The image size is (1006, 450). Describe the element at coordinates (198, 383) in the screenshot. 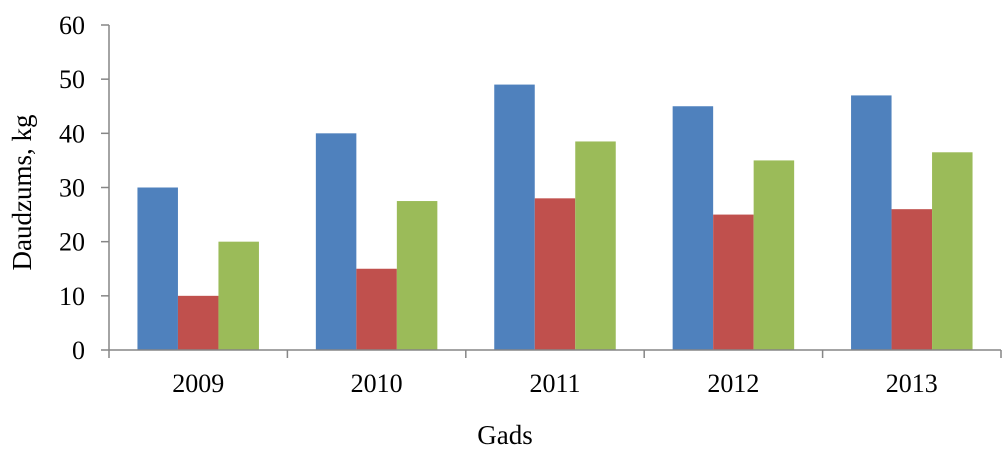

I see `x-tick-label-2009: 2009` at that location.